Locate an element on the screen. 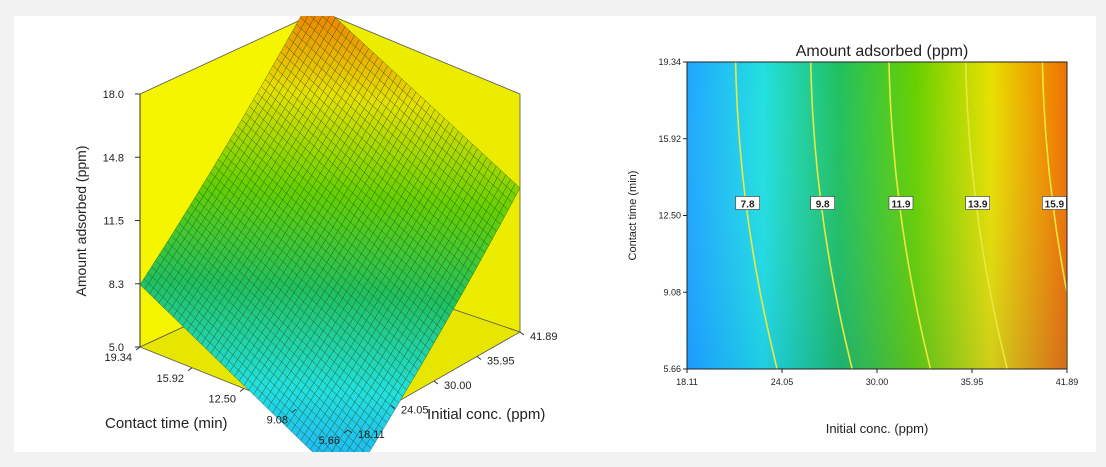 Image resolution: width=1106 pixels, height=467 pixels. contour-label: 9.8 is located at coordinates (823, 205).